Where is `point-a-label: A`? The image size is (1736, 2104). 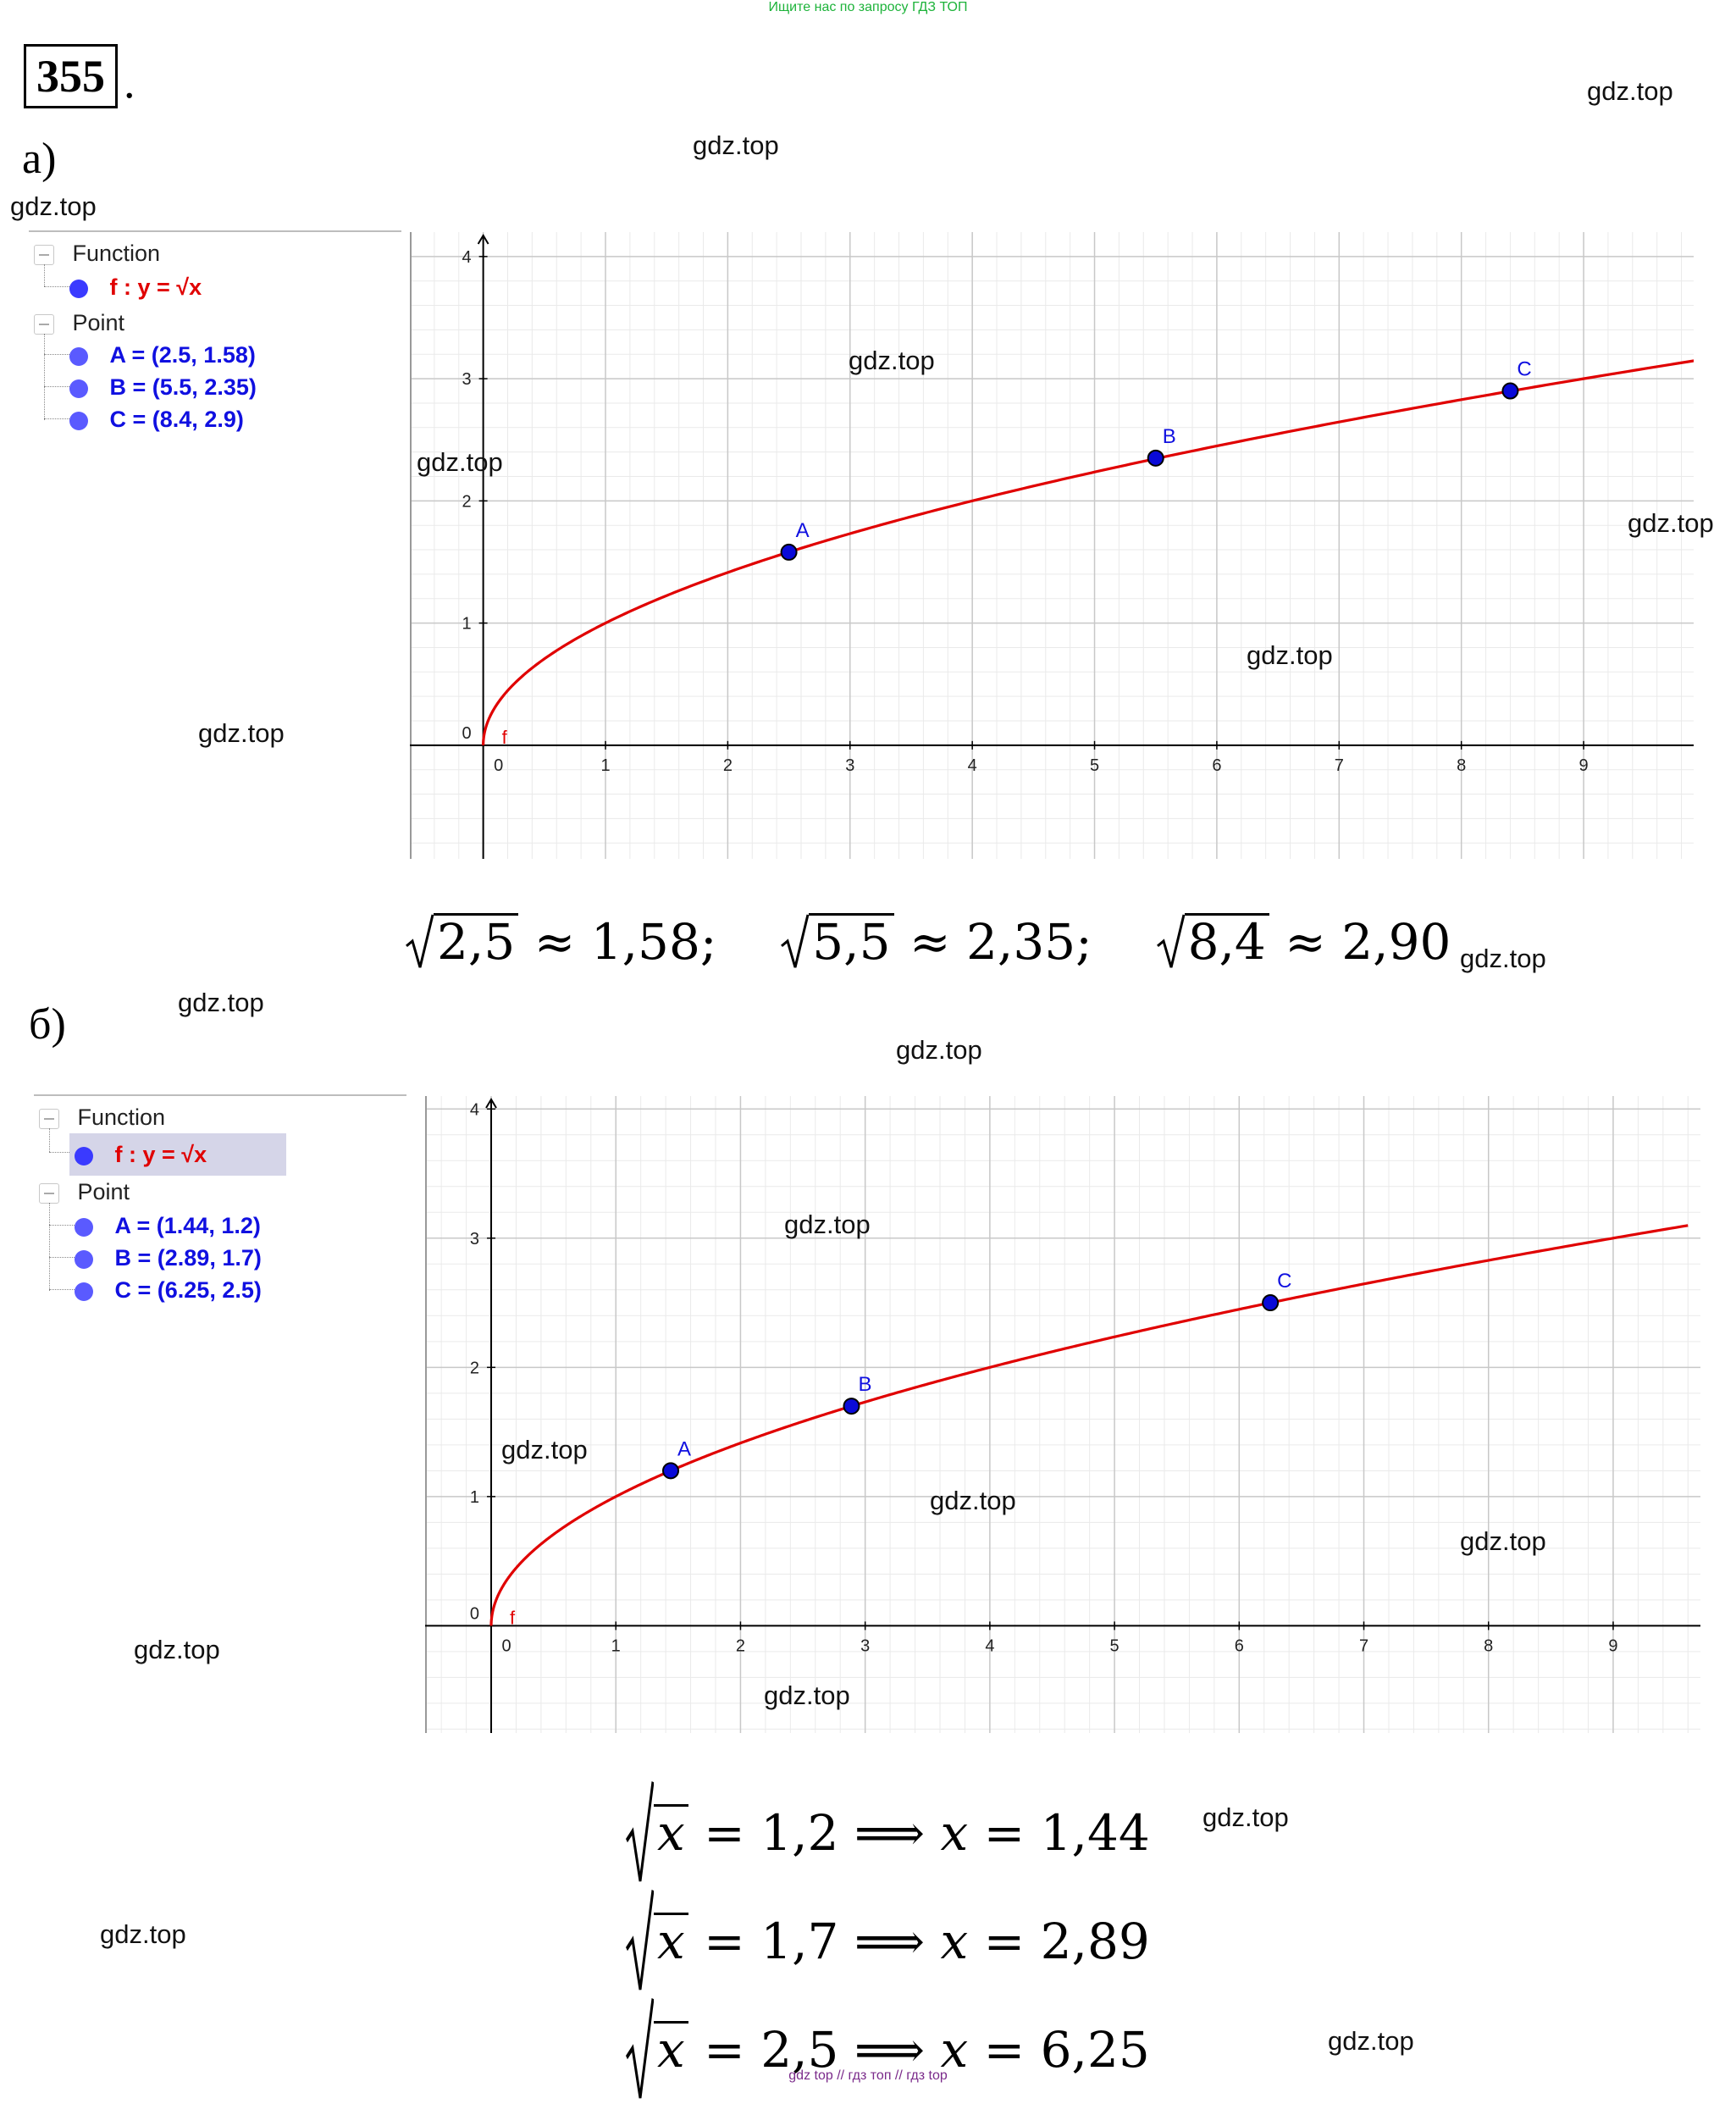 point-a-label: A is located at coordinates (684, 1448).